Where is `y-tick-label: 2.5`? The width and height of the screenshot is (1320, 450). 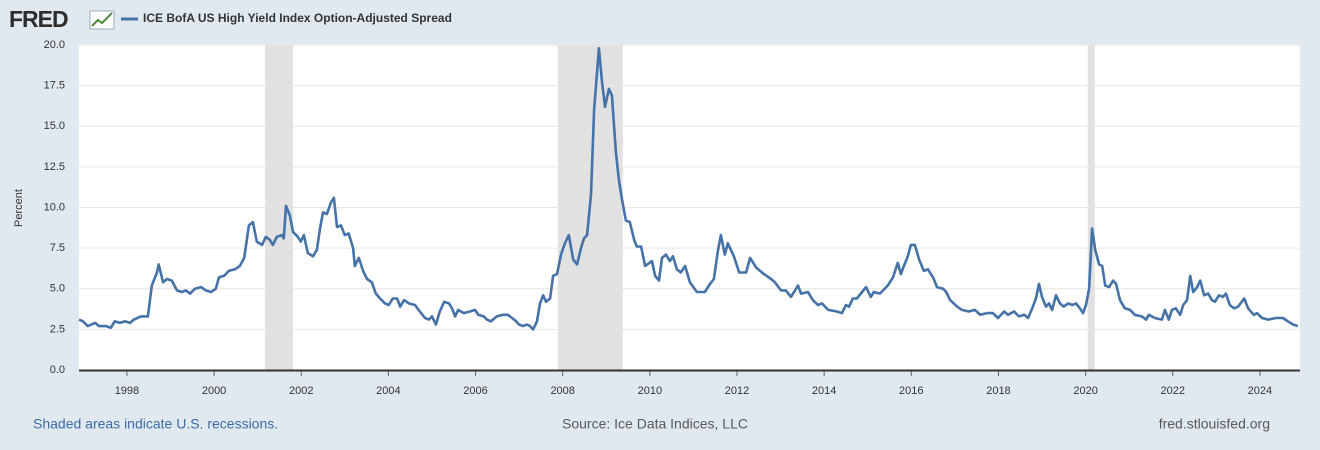 y-tick-label: 2.5 is located at coordinates (57, 329).